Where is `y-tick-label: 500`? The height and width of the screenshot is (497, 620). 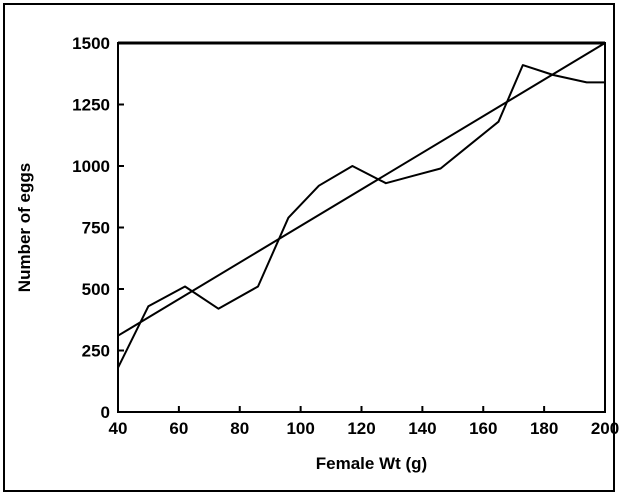
y-tick-label: 500 is located at coordinates (96, 289).